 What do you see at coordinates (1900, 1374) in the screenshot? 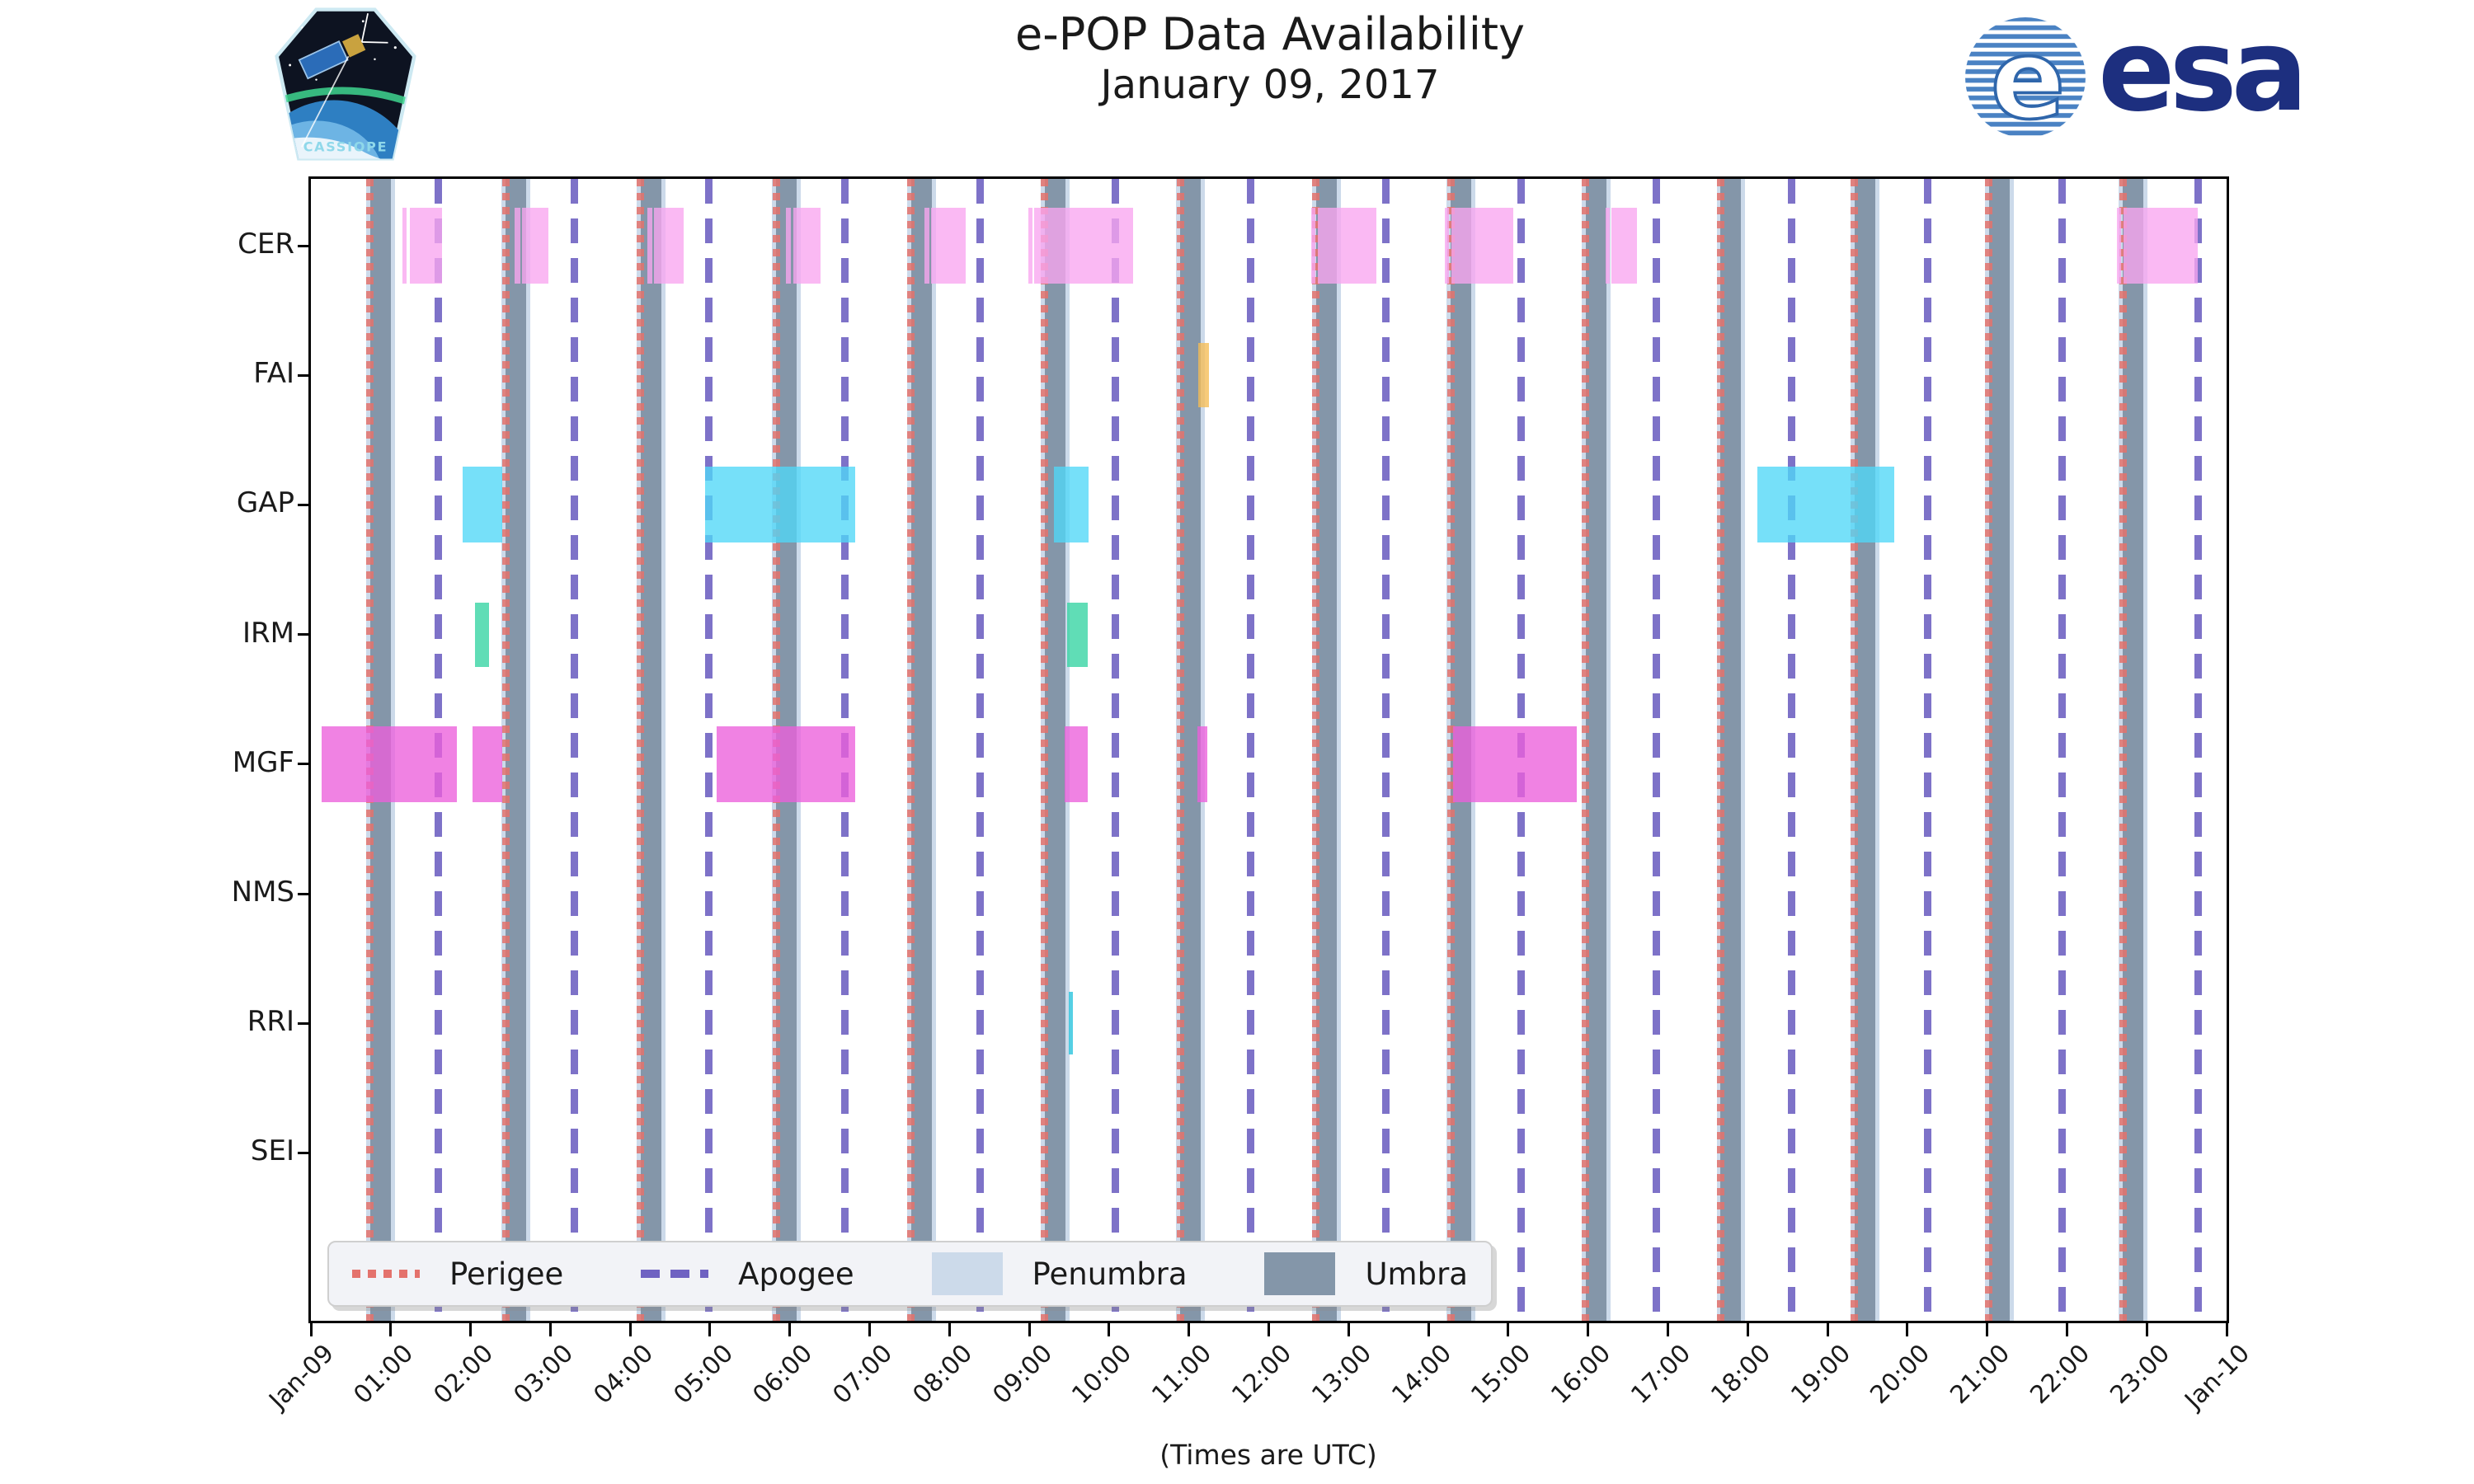
I see `x-axis-label-2000: 20:00` at bounding box center [1900, 1374].